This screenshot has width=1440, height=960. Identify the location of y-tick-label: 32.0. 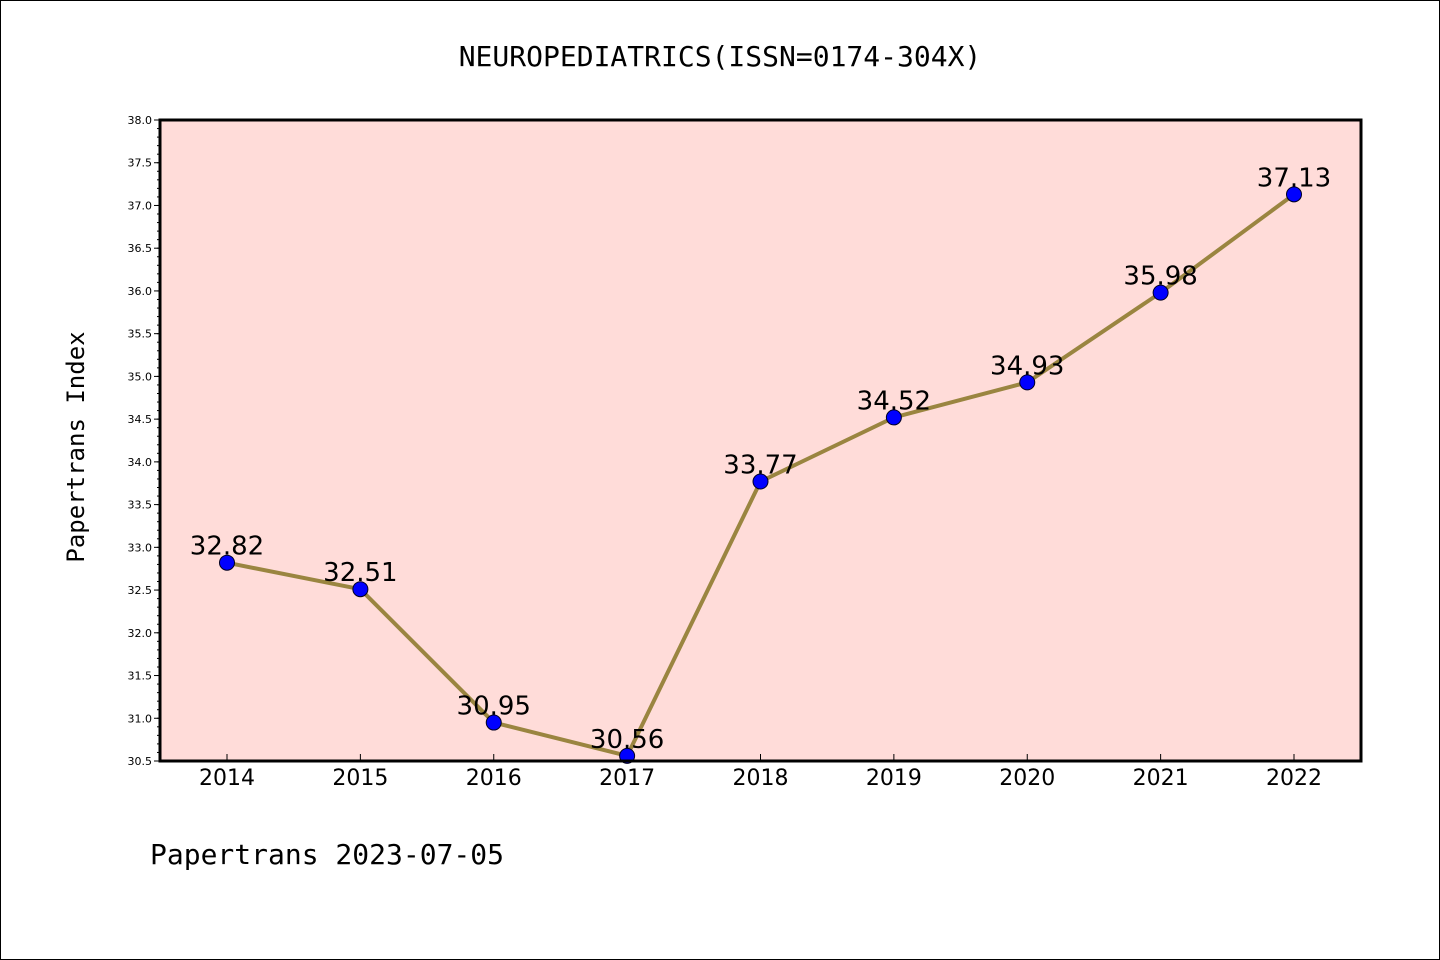
(140, 633).